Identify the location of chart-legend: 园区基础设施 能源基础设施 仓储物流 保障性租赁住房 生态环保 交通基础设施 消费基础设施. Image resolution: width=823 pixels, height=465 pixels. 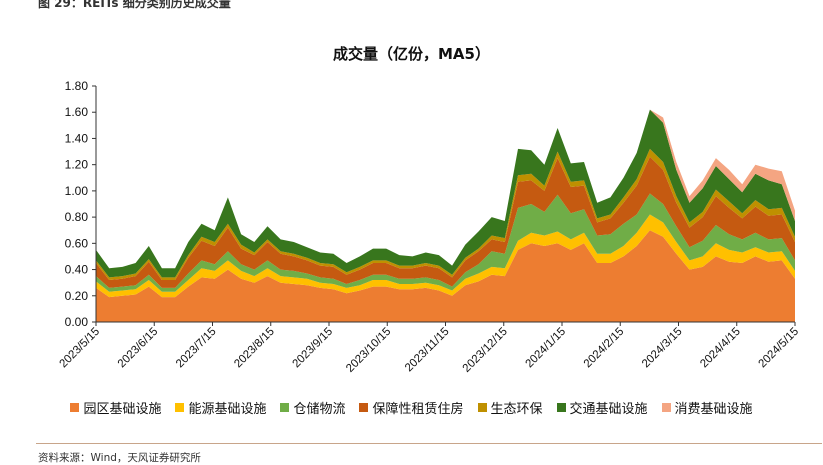
(411, 407).